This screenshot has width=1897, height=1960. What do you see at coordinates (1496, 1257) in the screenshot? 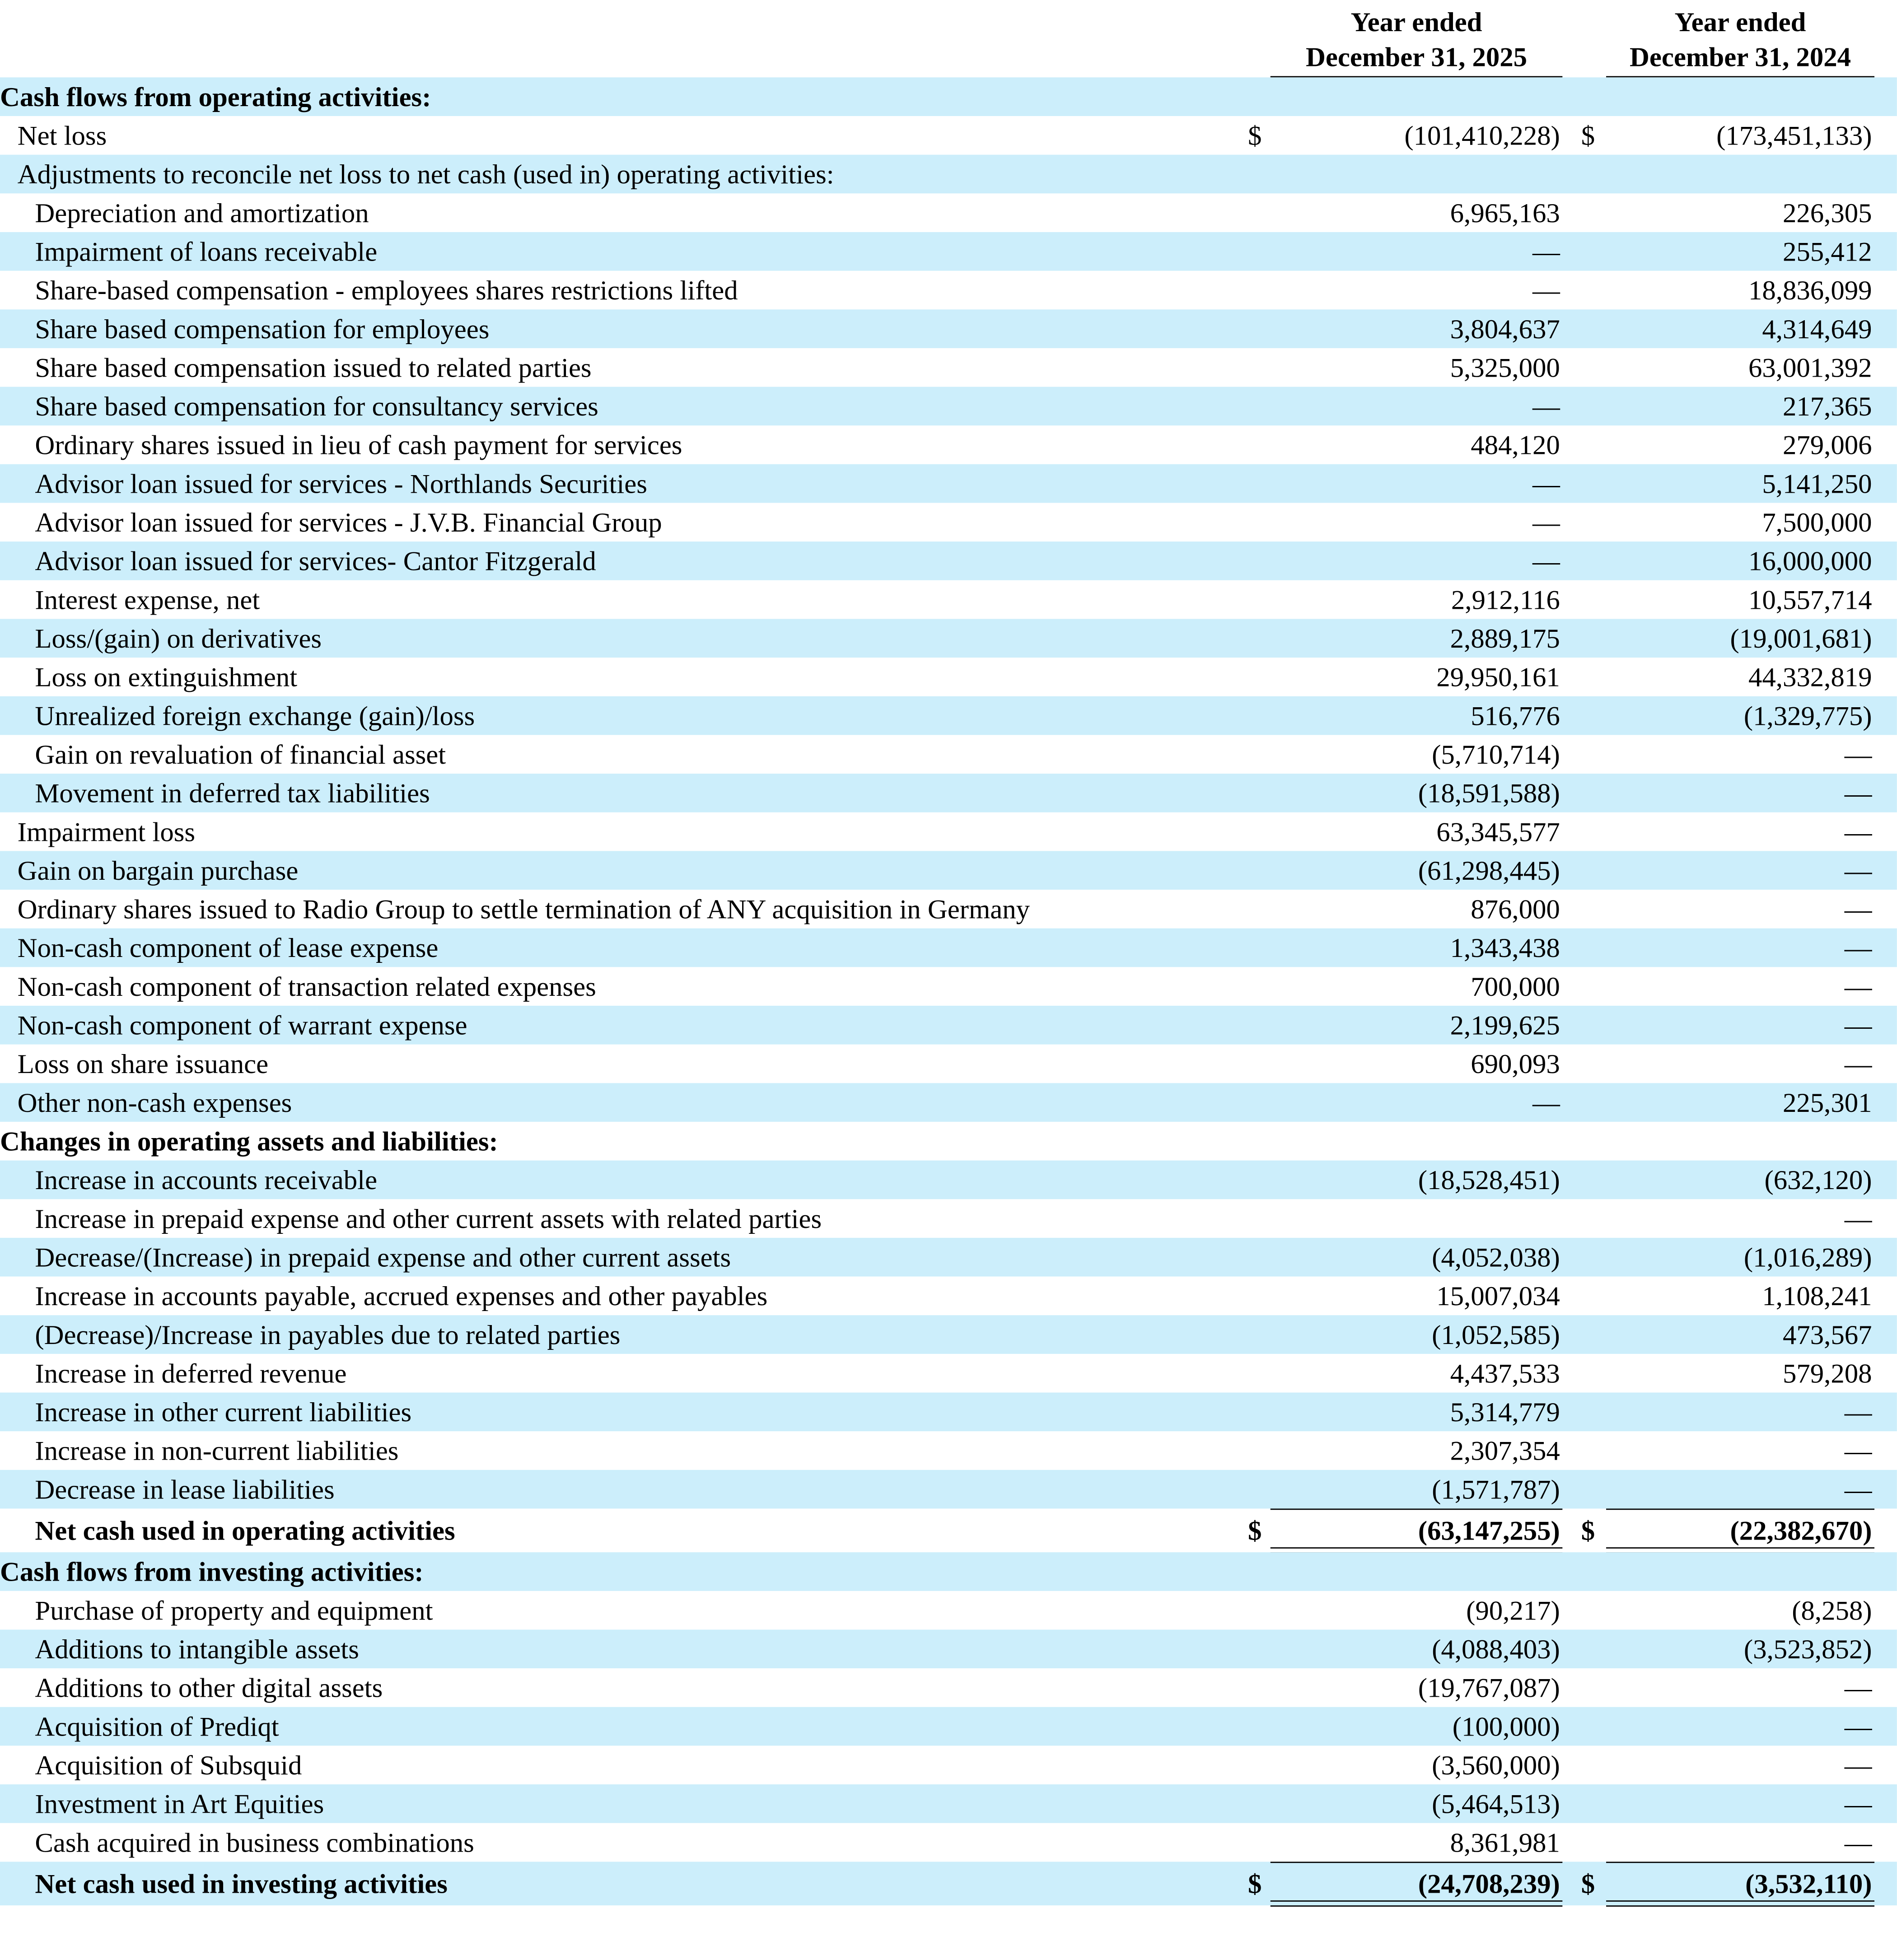
I see `amount: (4,052,038)` at bounding box center [1496, 1257].